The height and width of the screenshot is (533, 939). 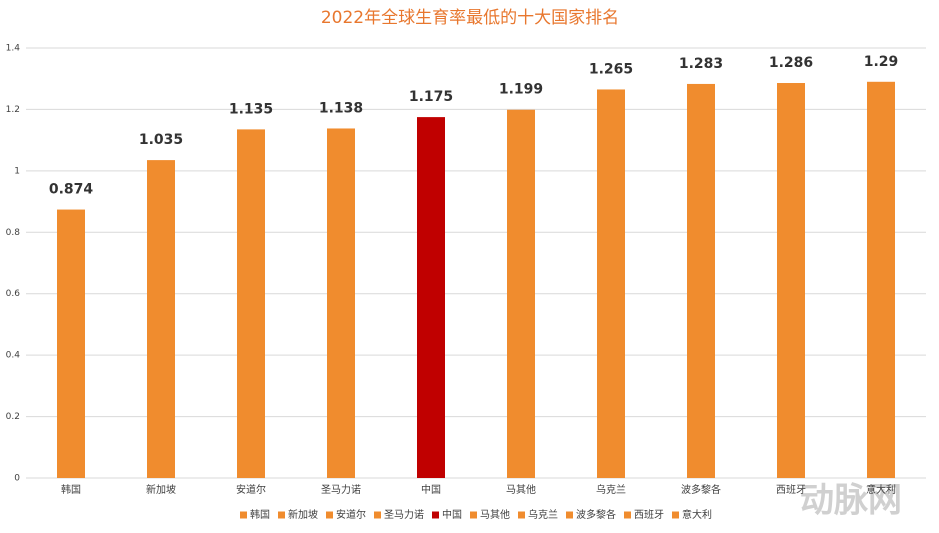 What do you see at coordinates (611, 489) in the screenshot?
I see `x-tick-label: 乌克兰` at bounding box center [611, 489].